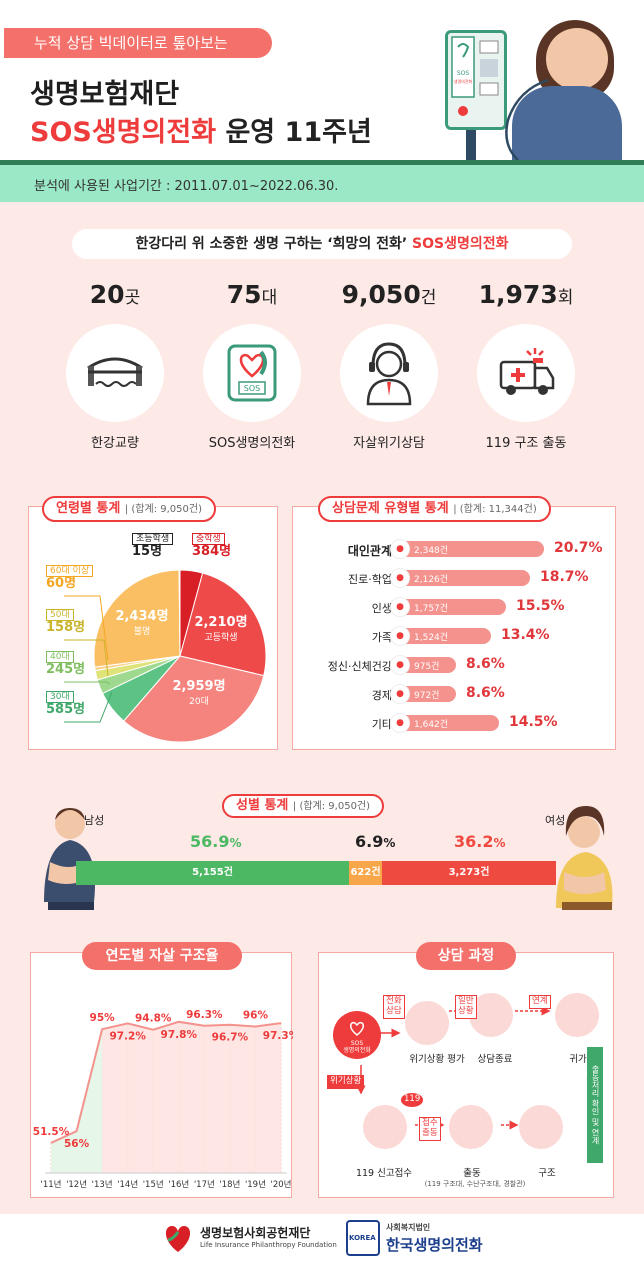 Image resolution: width=644 pixels, height=1274 pixels. I want to click on sos-phone-booth-icon: SOS 생명의전화, so click(476, 80).